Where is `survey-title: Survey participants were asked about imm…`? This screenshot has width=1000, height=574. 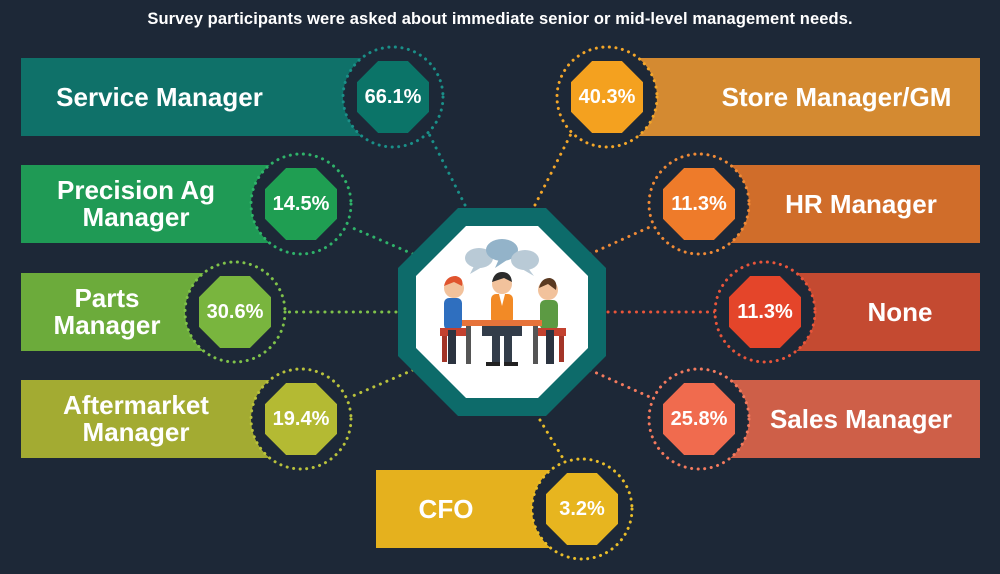 survey-title: Survey participants were asked about imm… is located at coordinates (500, 19).